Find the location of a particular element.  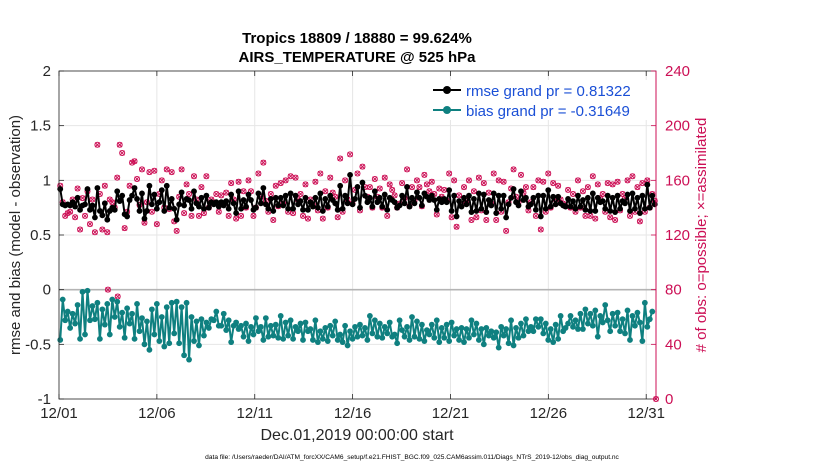

y-right-tick-label: 240 is located at coordinates (677, 71).